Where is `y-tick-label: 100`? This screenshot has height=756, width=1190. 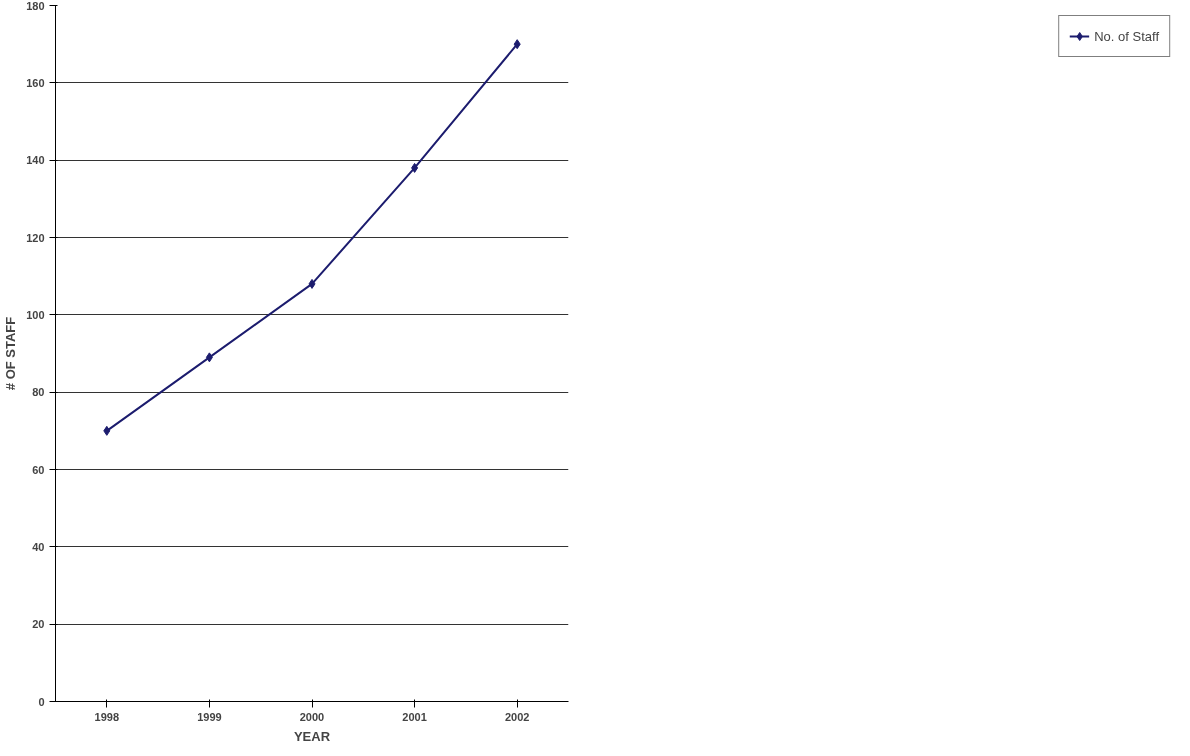
y-tick-label: 100 is located at coordinates (35, 314).